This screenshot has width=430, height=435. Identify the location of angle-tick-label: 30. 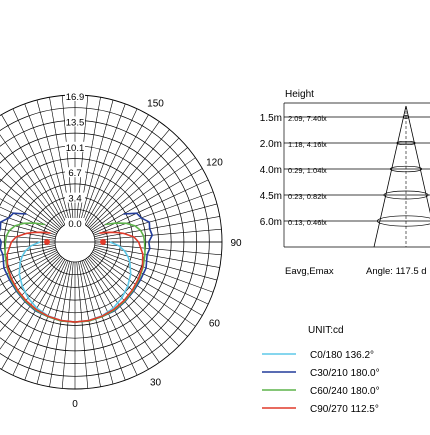
(156, 382).